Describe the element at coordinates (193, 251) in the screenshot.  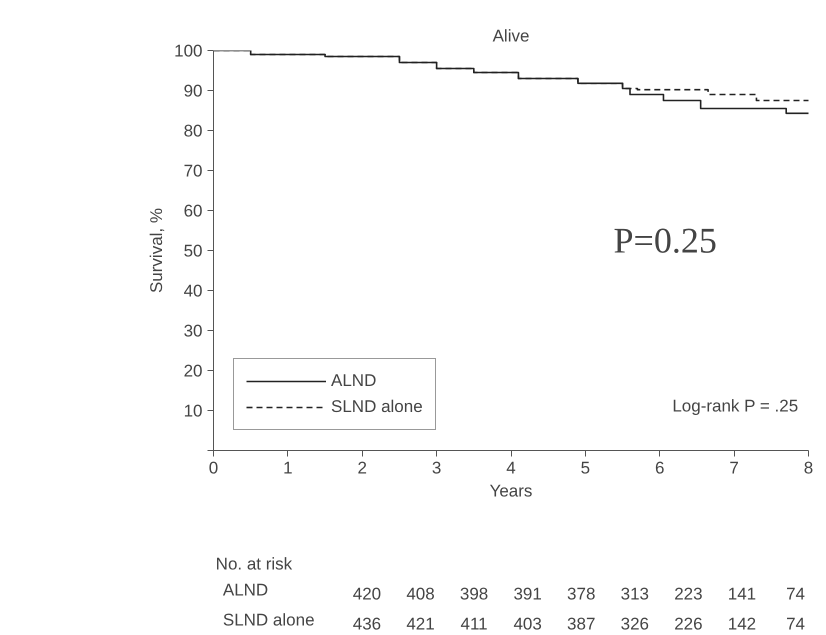
I see `y-tick-label: 50` at that location.